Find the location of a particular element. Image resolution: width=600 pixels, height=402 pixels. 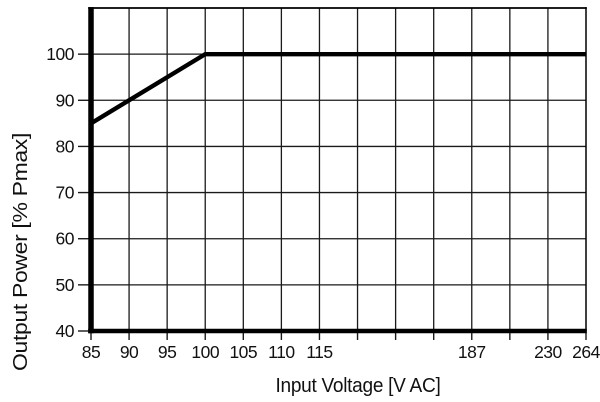

y-tick-label: 80 is located at coordinates (65, 146).